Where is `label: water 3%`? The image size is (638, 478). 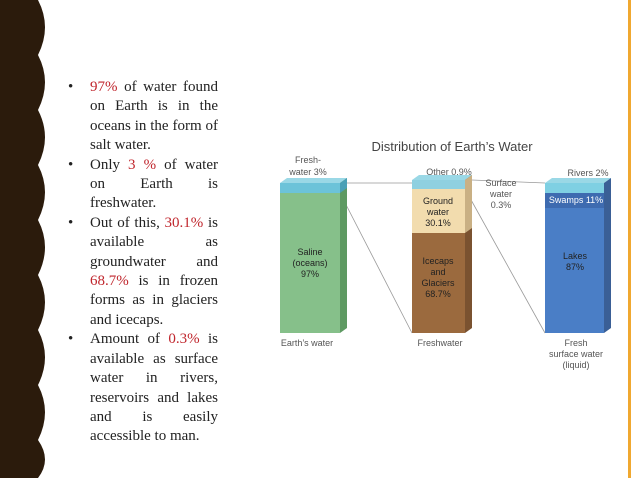
label: water 3% is located at coordinates (307, 172).